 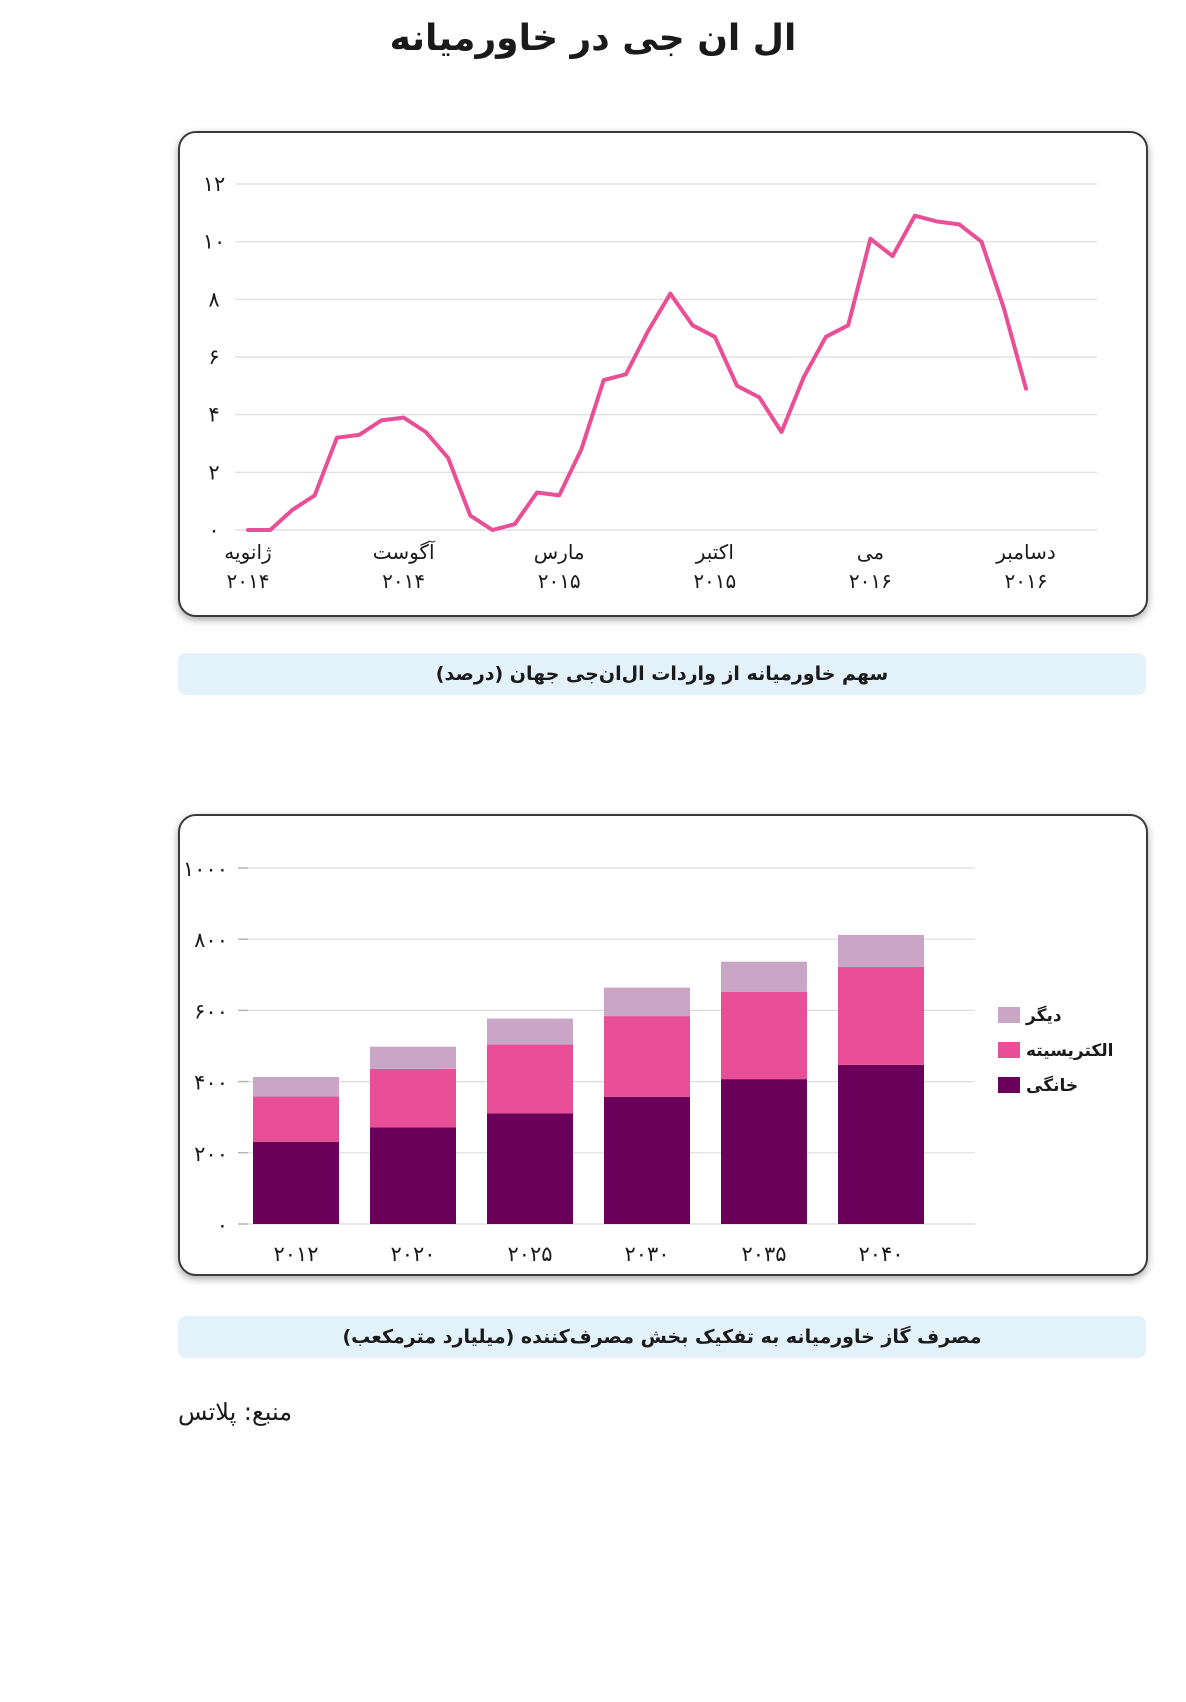 What do you see at coordinates (211, 1011) in the screenshot?
I see `y-tick-label: ۶۰۰` at bounding box center [211, 1011].